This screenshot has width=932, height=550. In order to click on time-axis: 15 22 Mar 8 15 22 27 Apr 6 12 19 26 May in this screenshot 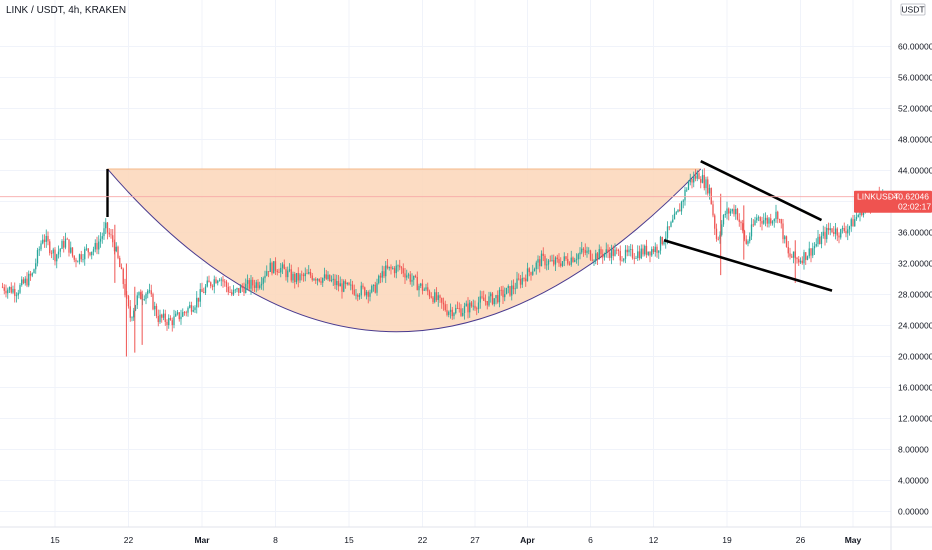, I will do `click(455, 540)`.